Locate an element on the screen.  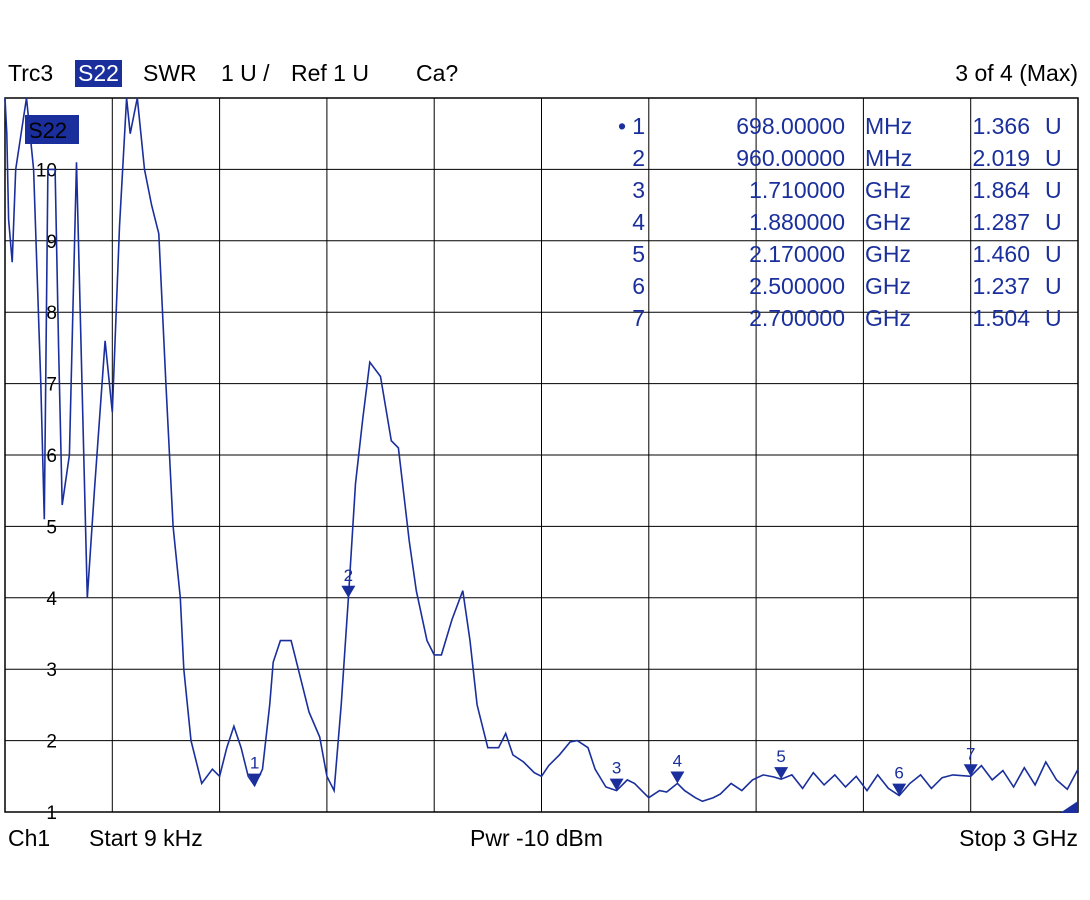
marker-1-unit: MHz is located at coordinates (888, 126).